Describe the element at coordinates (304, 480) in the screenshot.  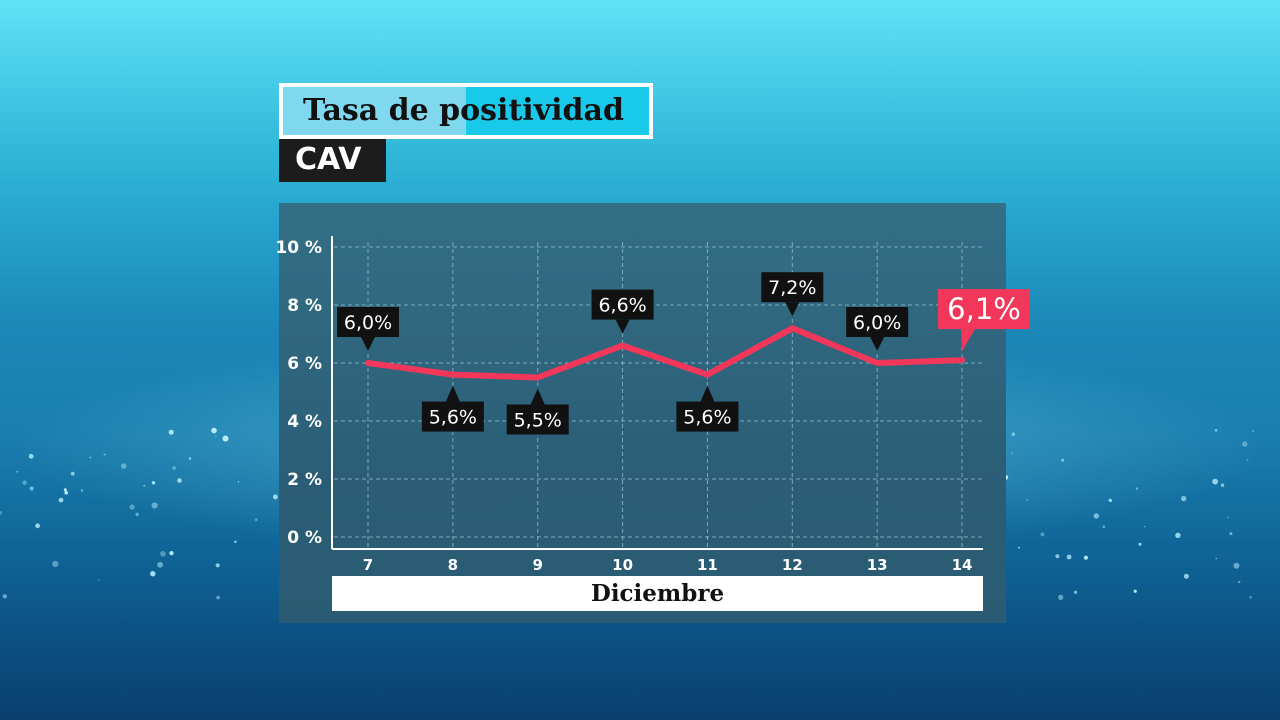
I see `y-tick-label: 2 %` at that location.